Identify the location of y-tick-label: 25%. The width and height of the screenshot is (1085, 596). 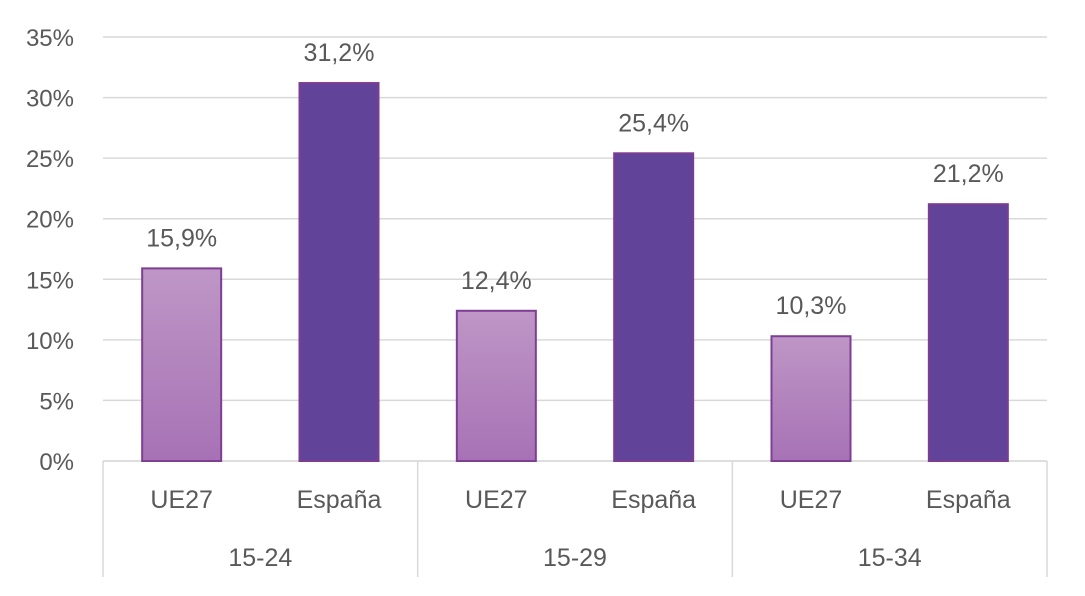
(50, 159).